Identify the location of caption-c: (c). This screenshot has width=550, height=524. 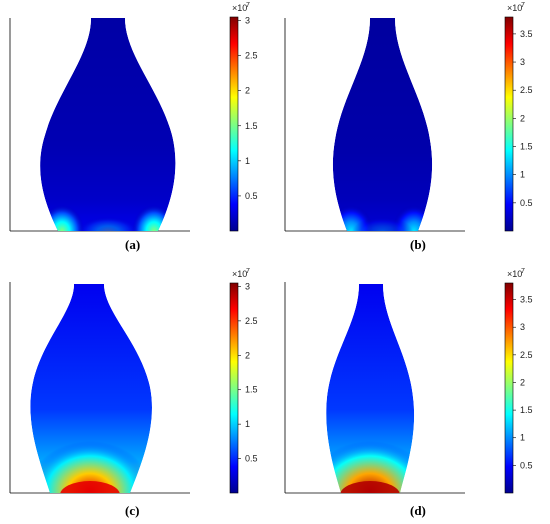
(132, 510).